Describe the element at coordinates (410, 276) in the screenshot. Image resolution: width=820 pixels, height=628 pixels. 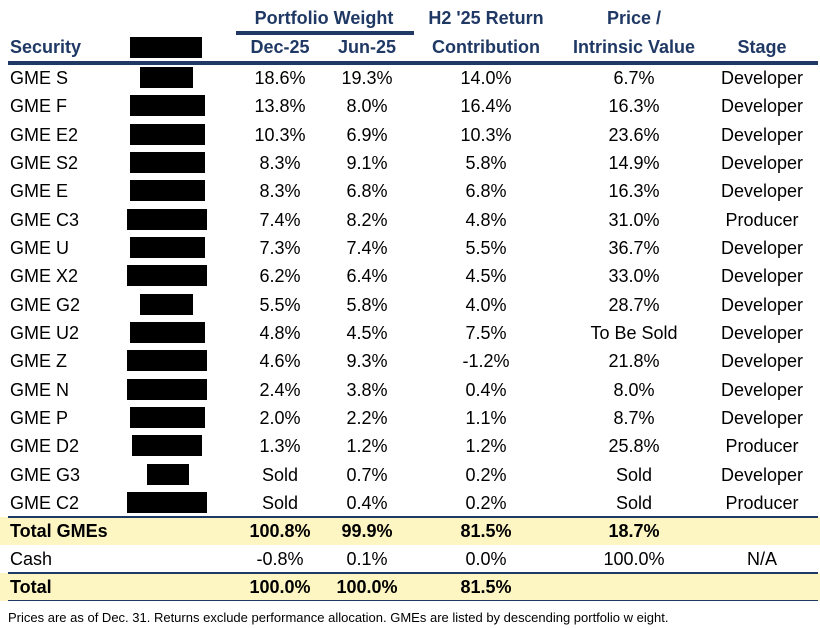
I see `table-row: GME X2 6.2% 6.4% 4.5% 33.0% Developer` at that location.